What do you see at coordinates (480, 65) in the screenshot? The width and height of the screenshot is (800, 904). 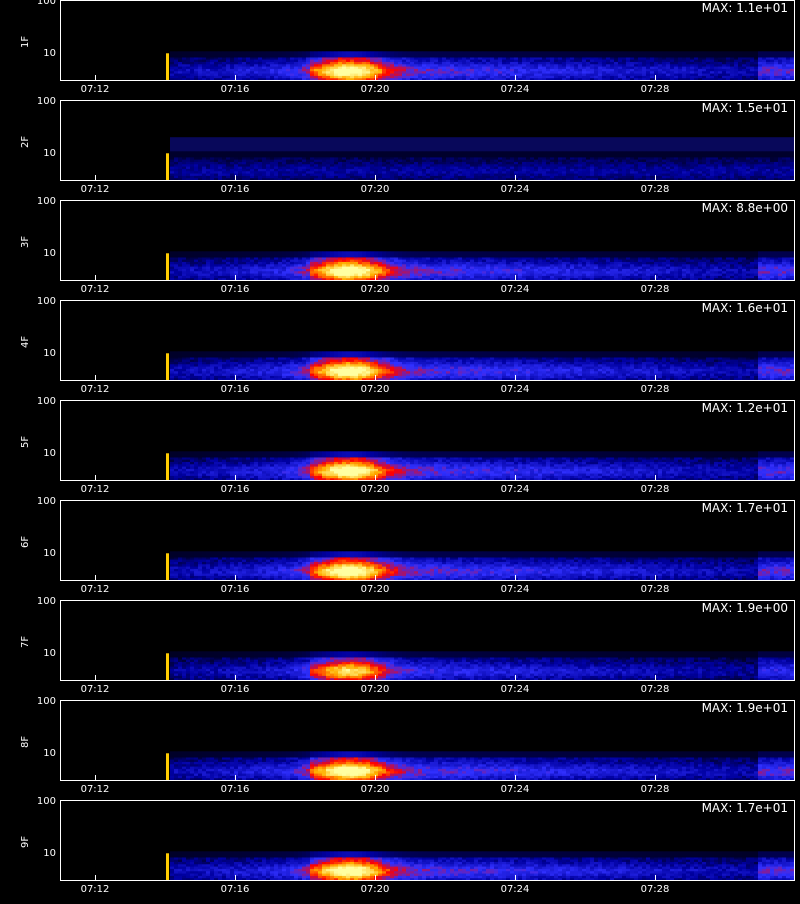 I see `spectrogram-svg` at bounding box center [480, 65].